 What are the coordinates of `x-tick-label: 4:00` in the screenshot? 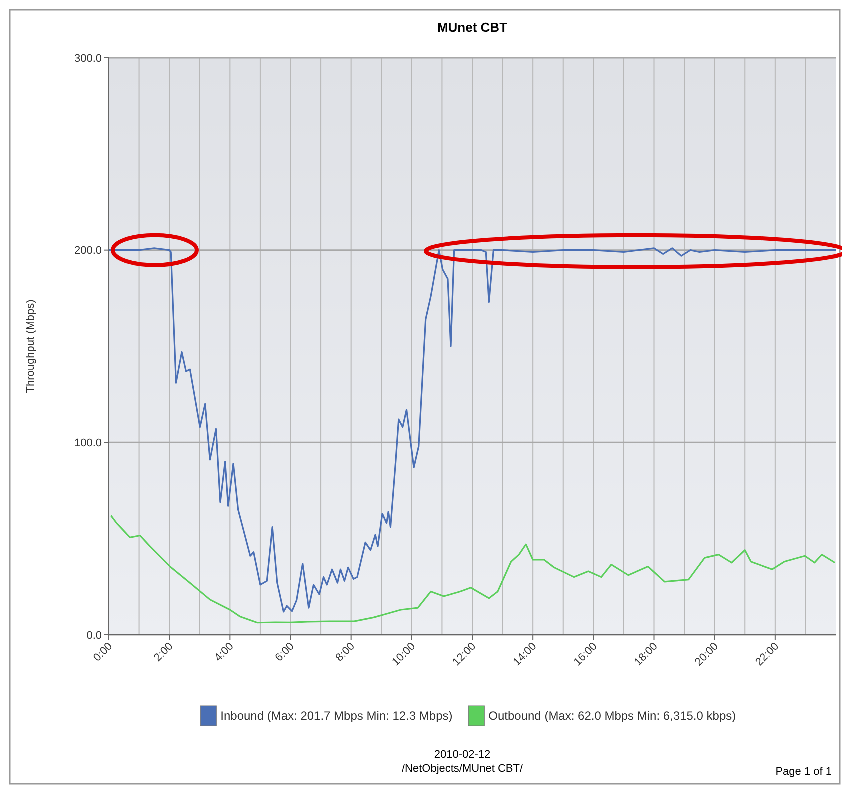 It's located at (224, 652).